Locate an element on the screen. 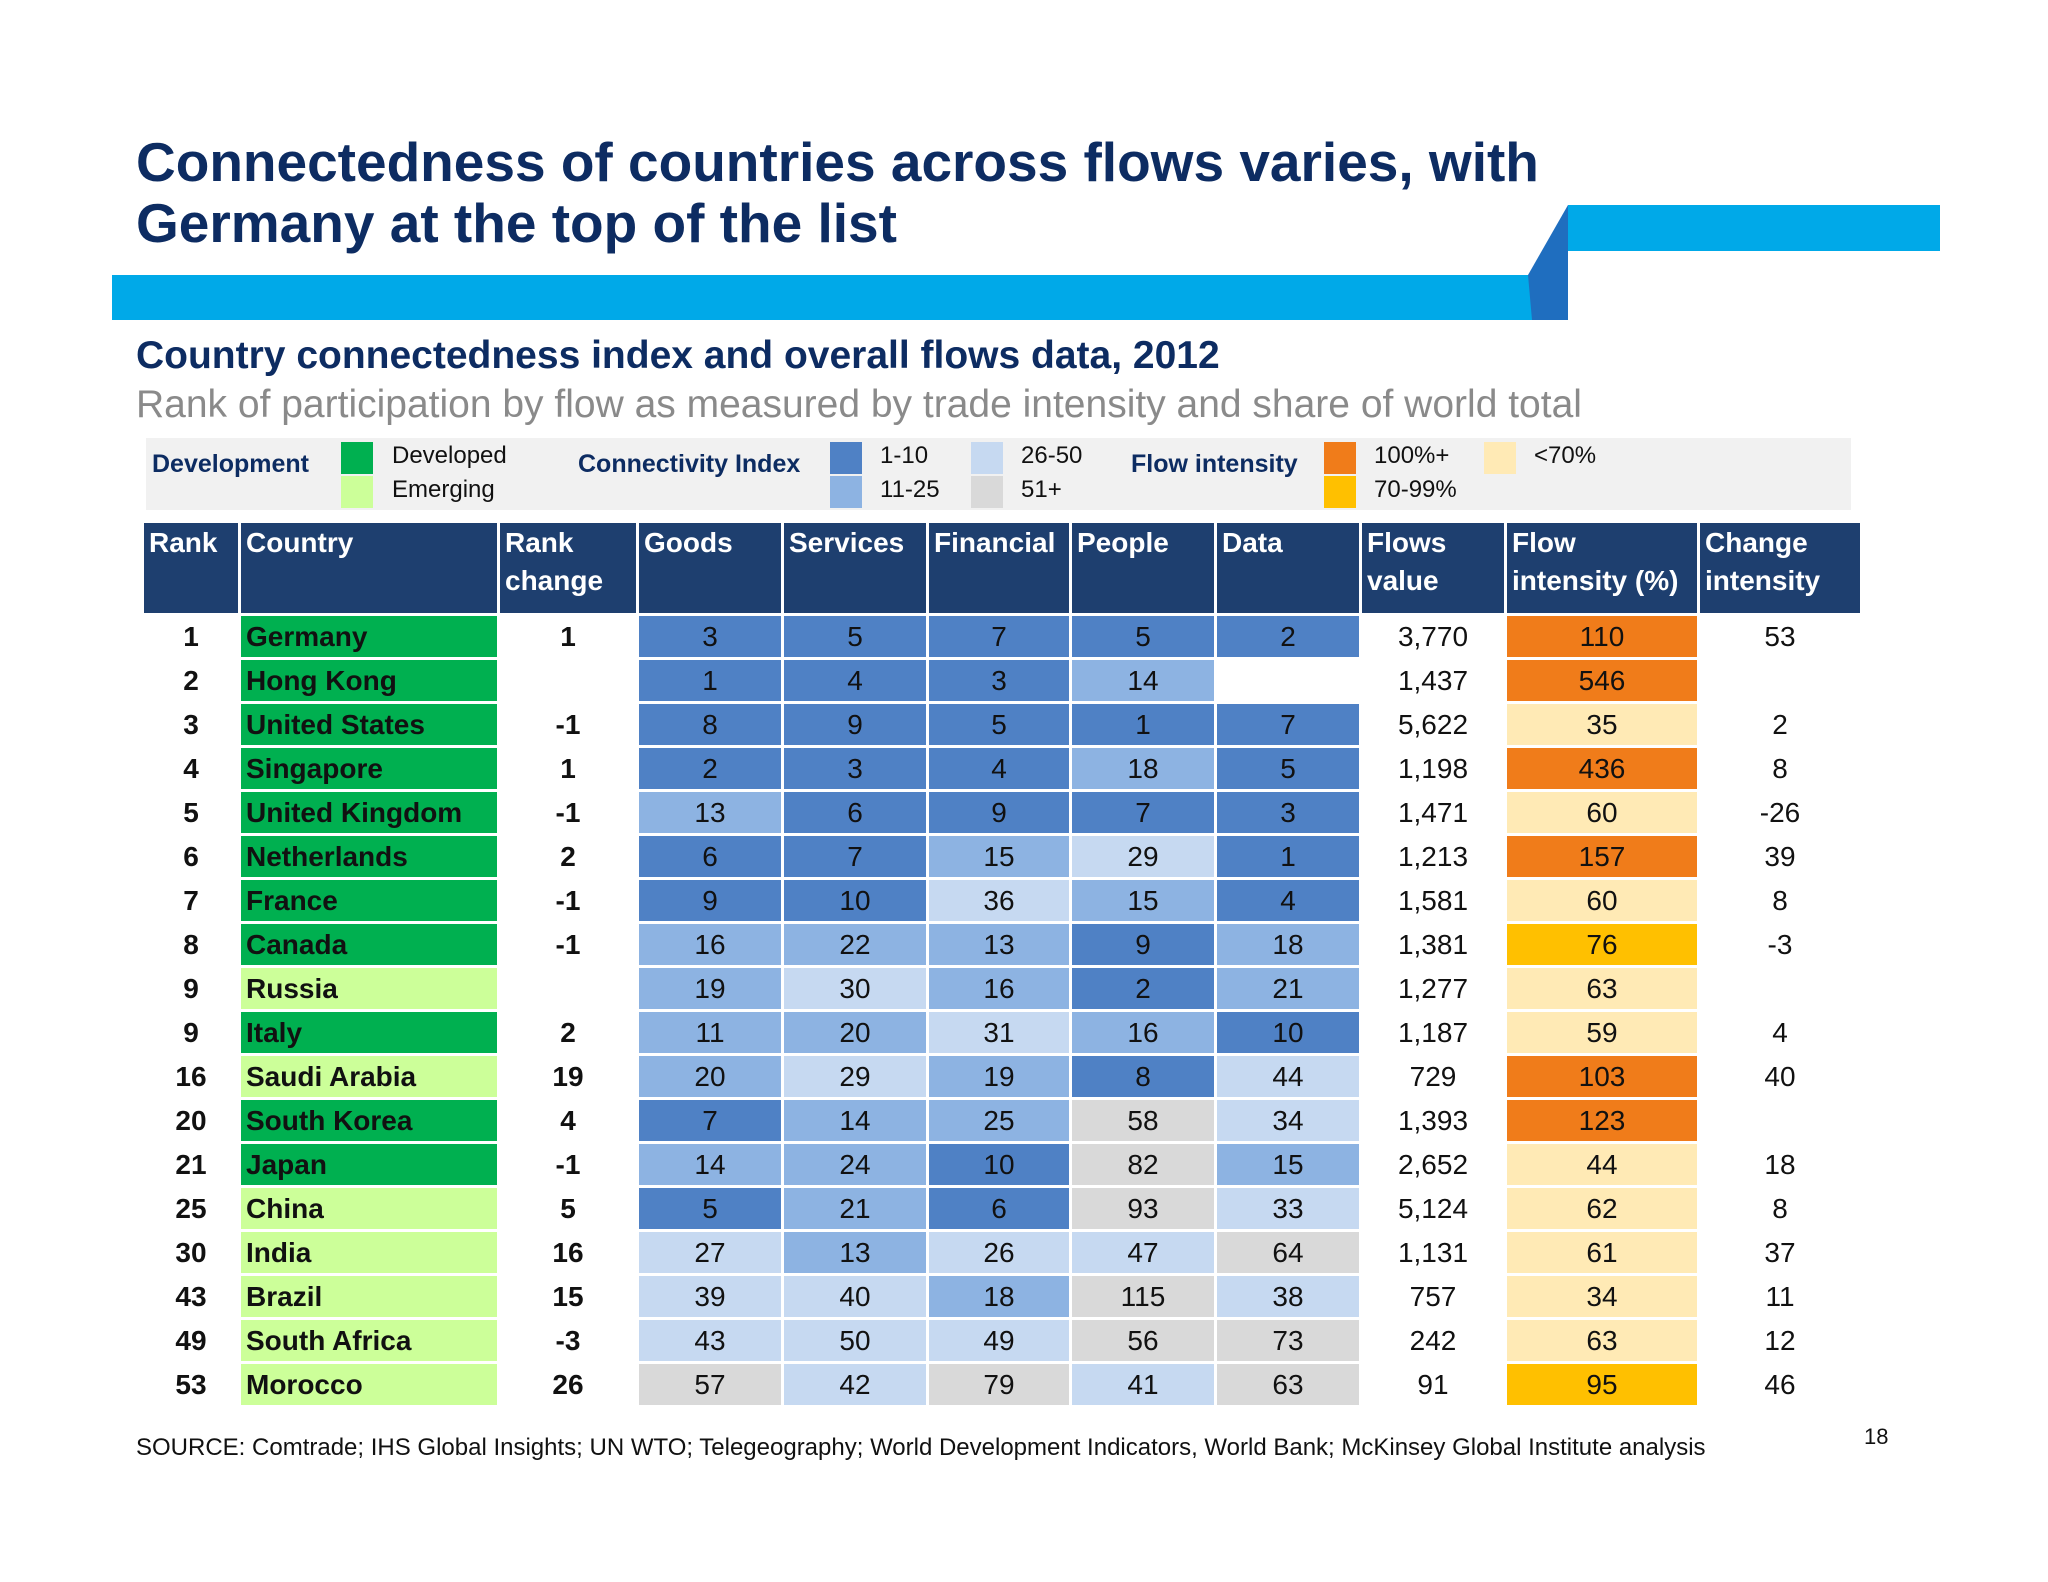 Image resolution: width=2048 pixels, height=1582 pixels. cell-country: Russia is located at coordinates (369, 988).